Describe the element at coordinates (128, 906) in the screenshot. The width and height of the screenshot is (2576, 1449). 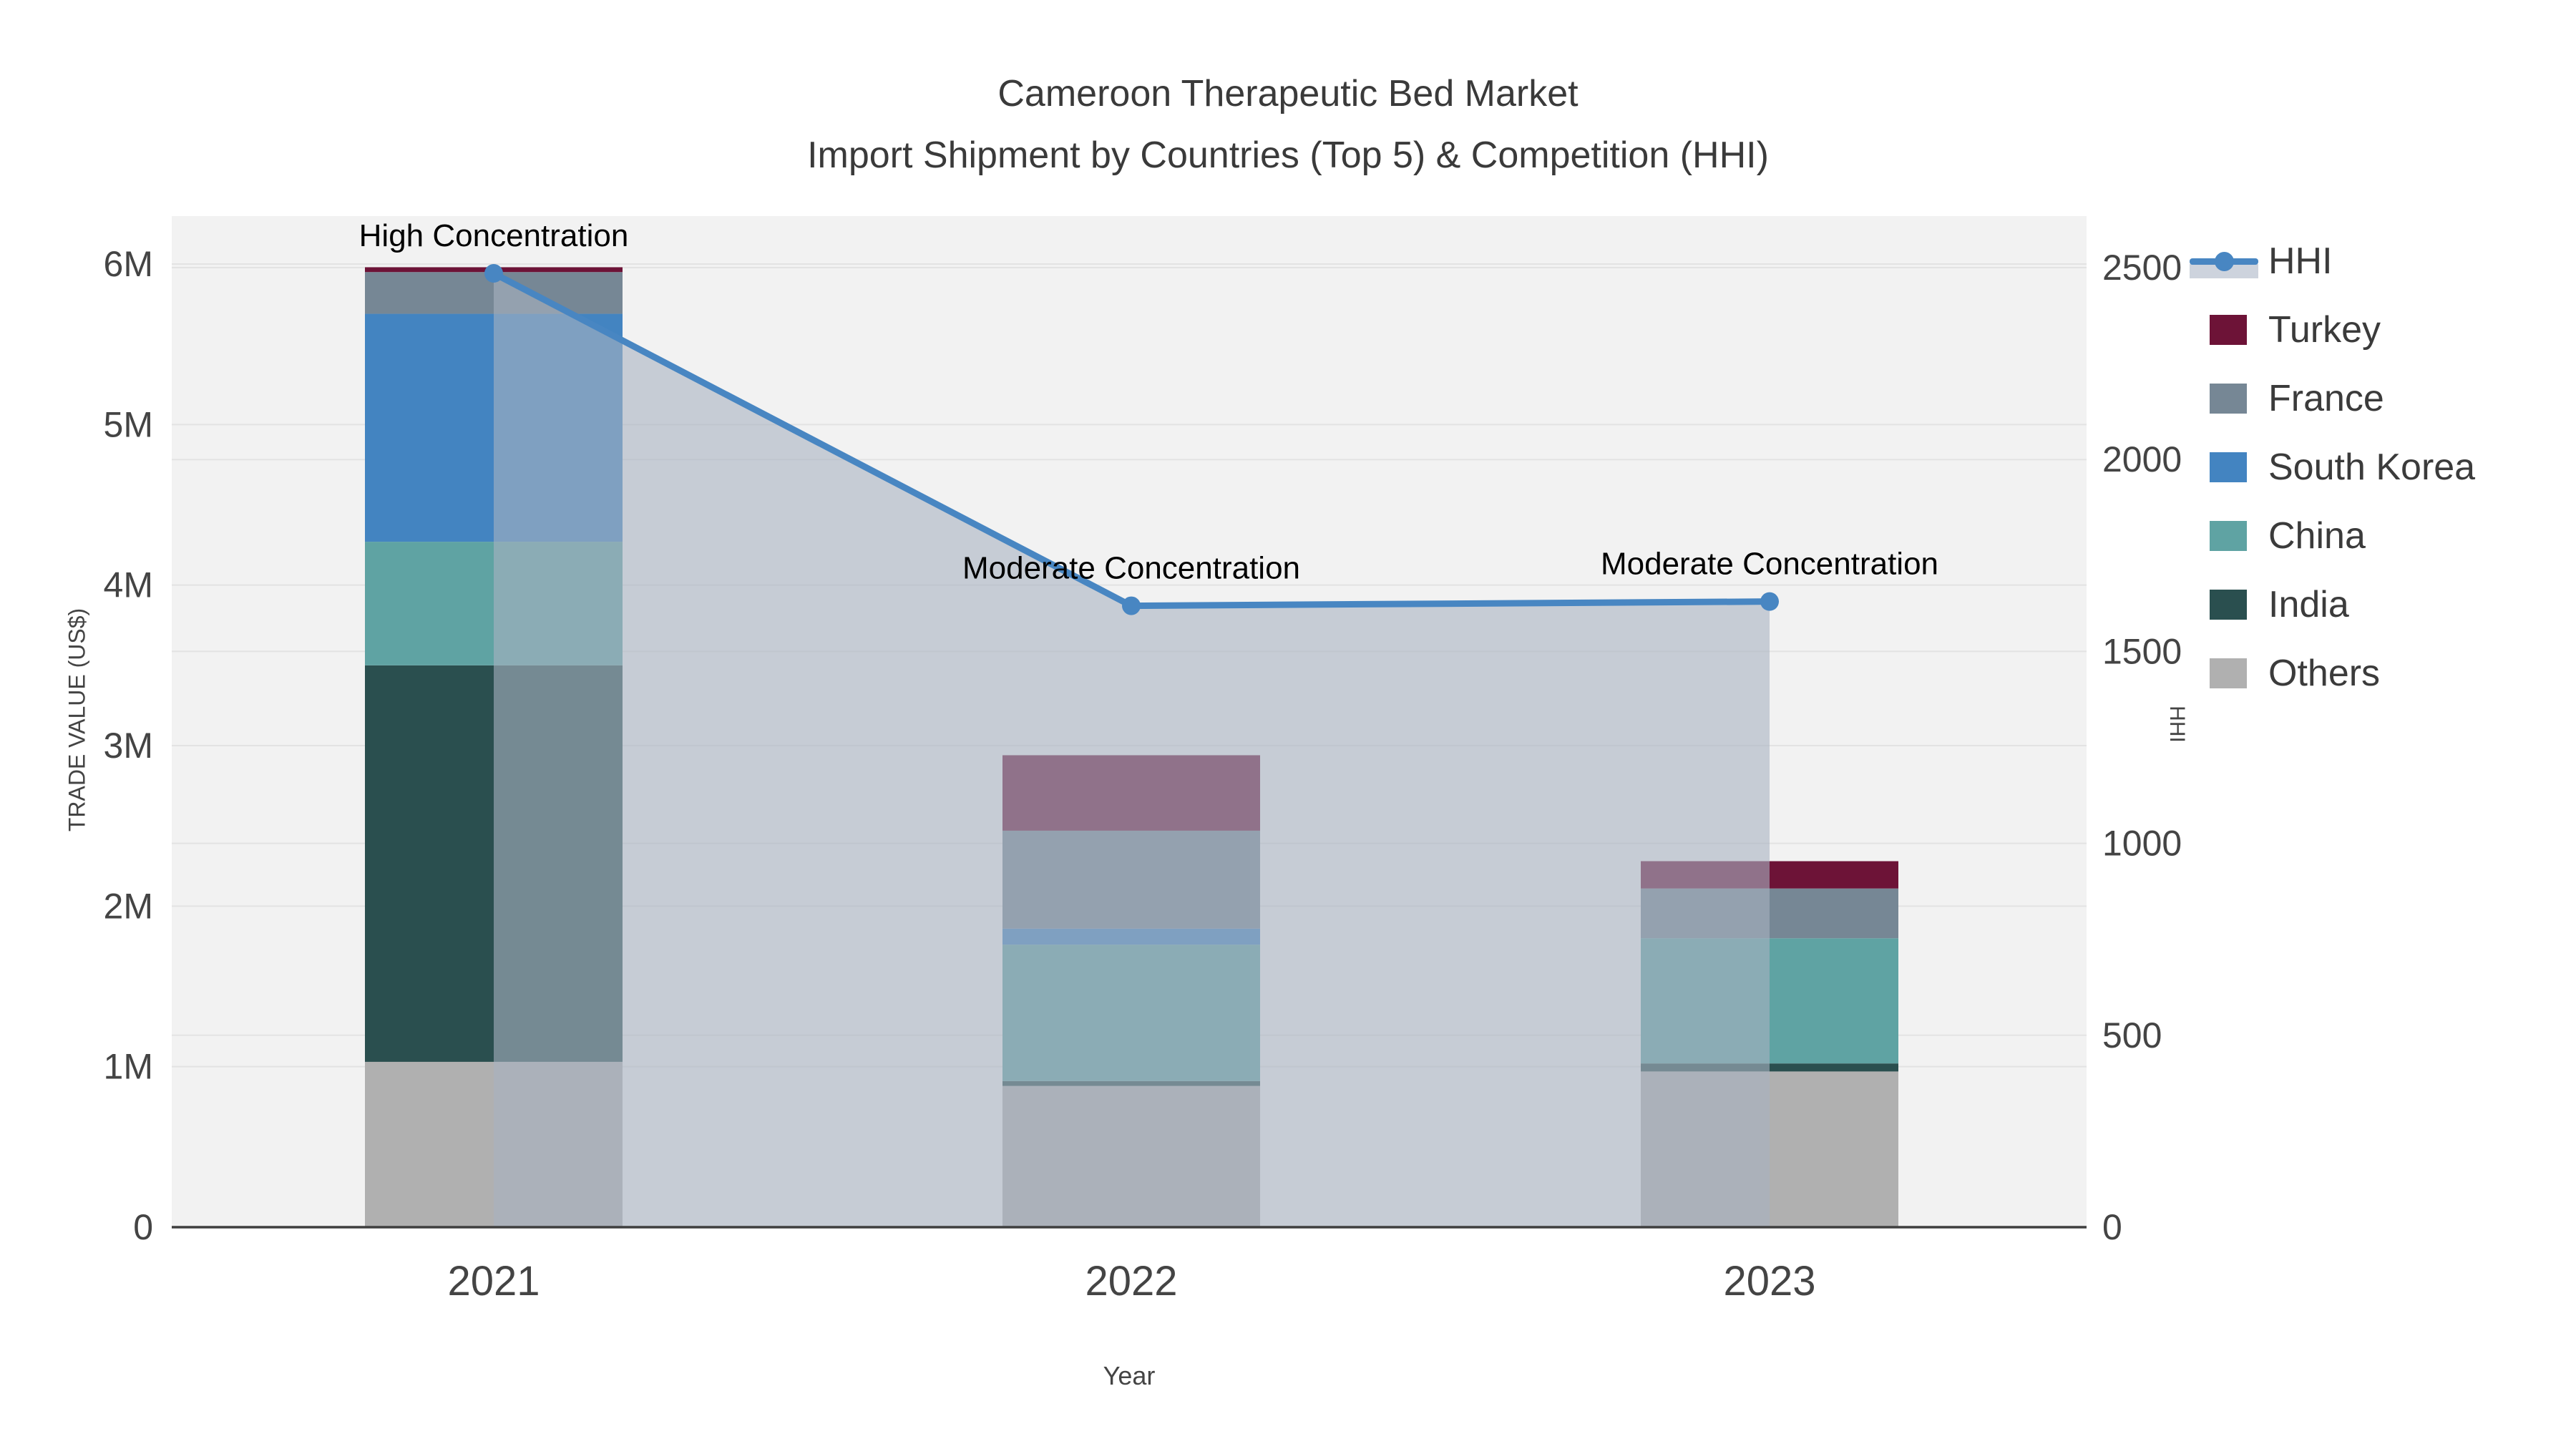
I see `y-left-tick-label: 2M` at that location.